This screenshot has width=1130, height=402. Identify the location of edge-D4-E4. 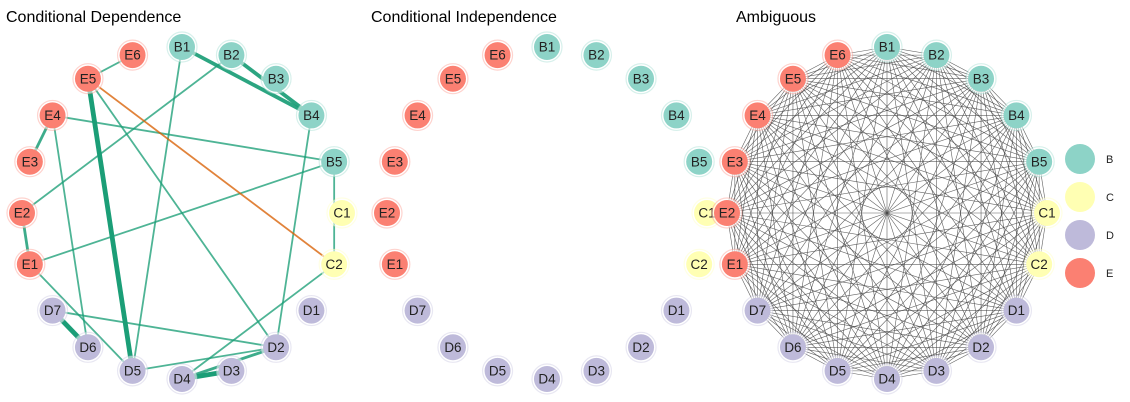
(822, 247).